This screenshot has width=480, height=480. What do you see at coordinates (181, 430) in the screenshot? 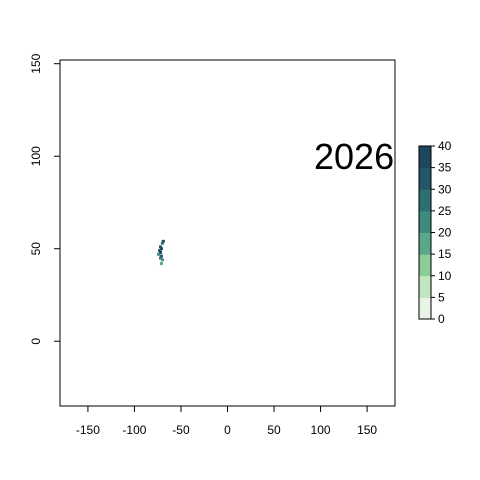
I see `x-tick-label: -50` at bounding box center [181, 430].